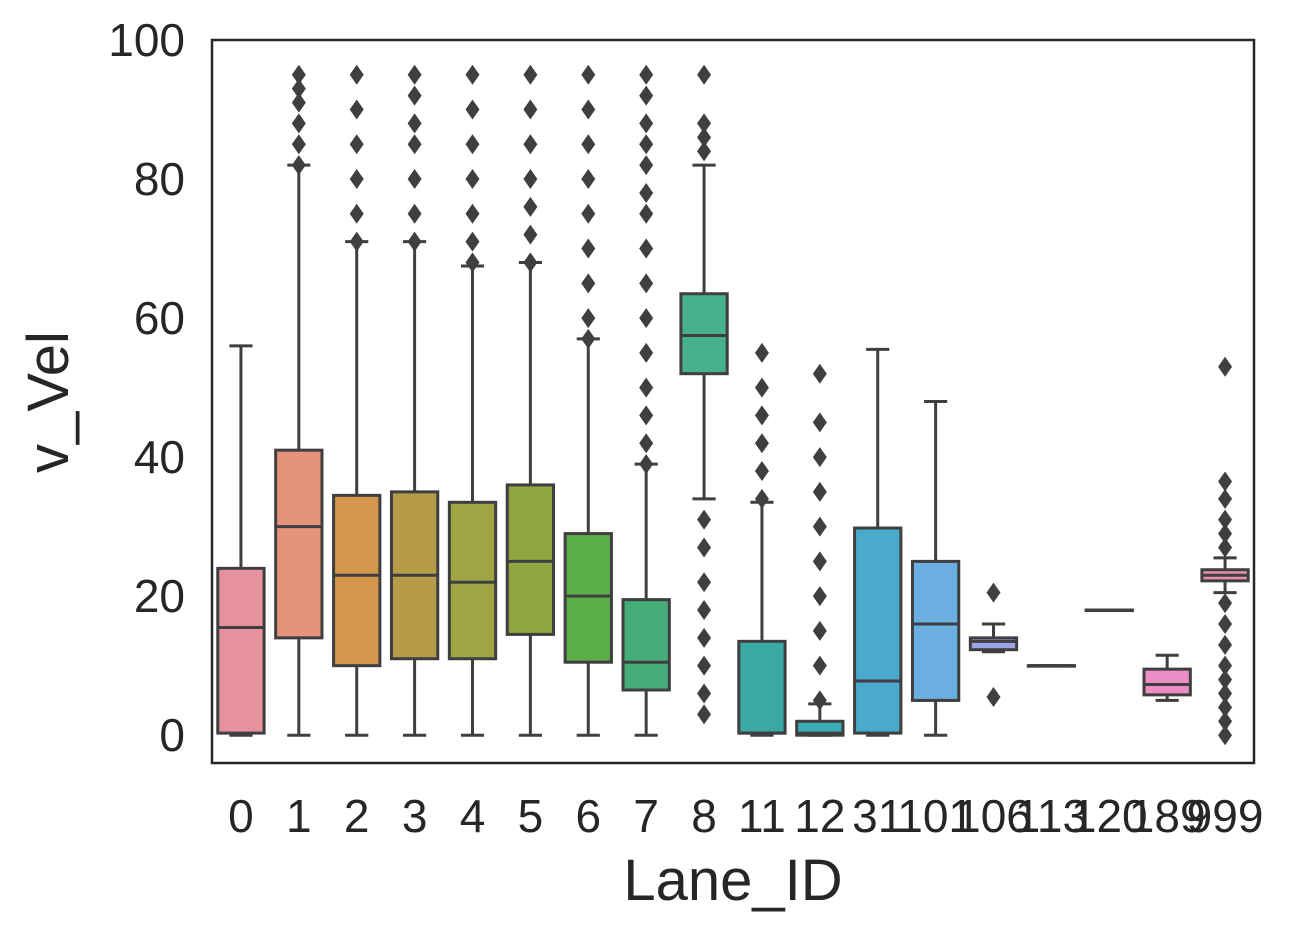  What do you see at coordinates (993, 816) in the screenshot?
I see `x-tick-label: 106` at bounding box center [993, 816].